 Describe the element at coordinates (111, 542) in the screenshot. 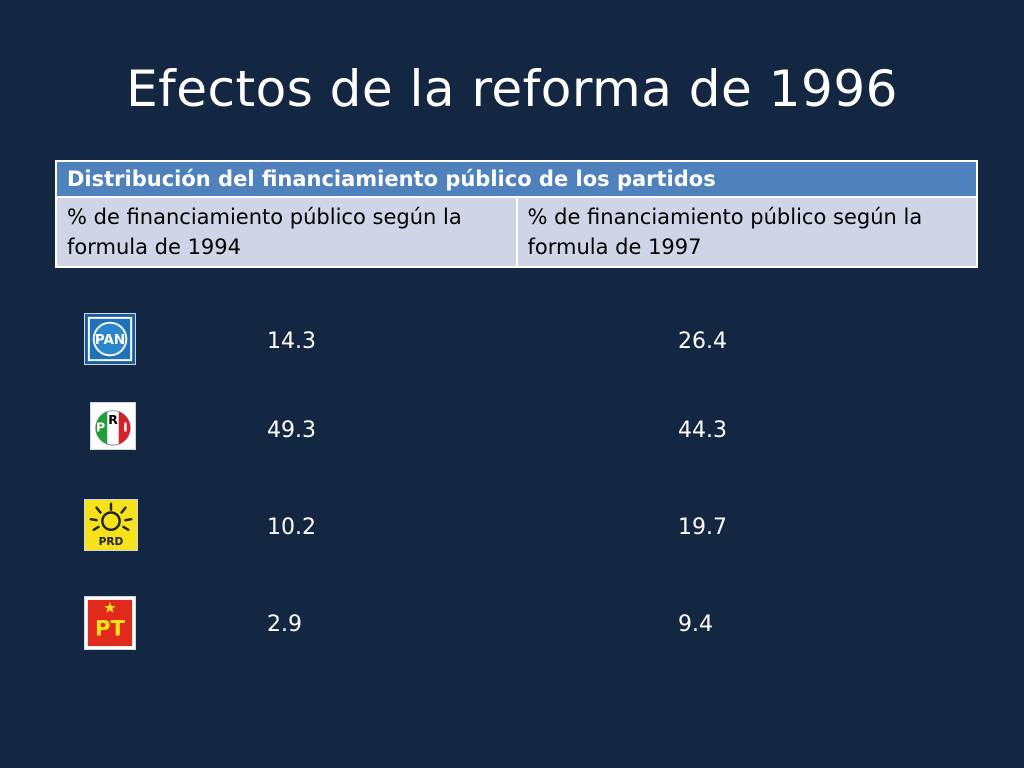

I see `svg-text: PRD` at that location.